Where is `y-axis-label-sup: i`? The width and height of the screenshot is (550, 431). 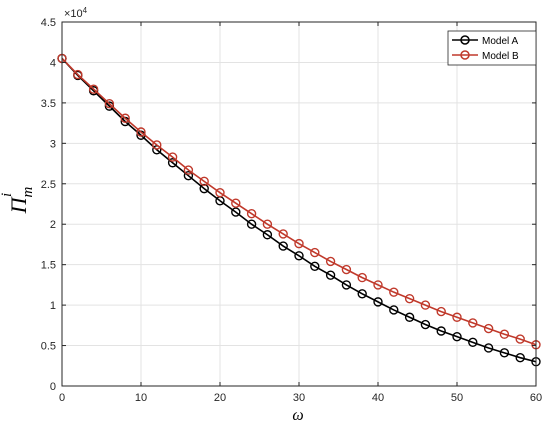 y-axis-label-sup: i is located at coordinates (7, 195).